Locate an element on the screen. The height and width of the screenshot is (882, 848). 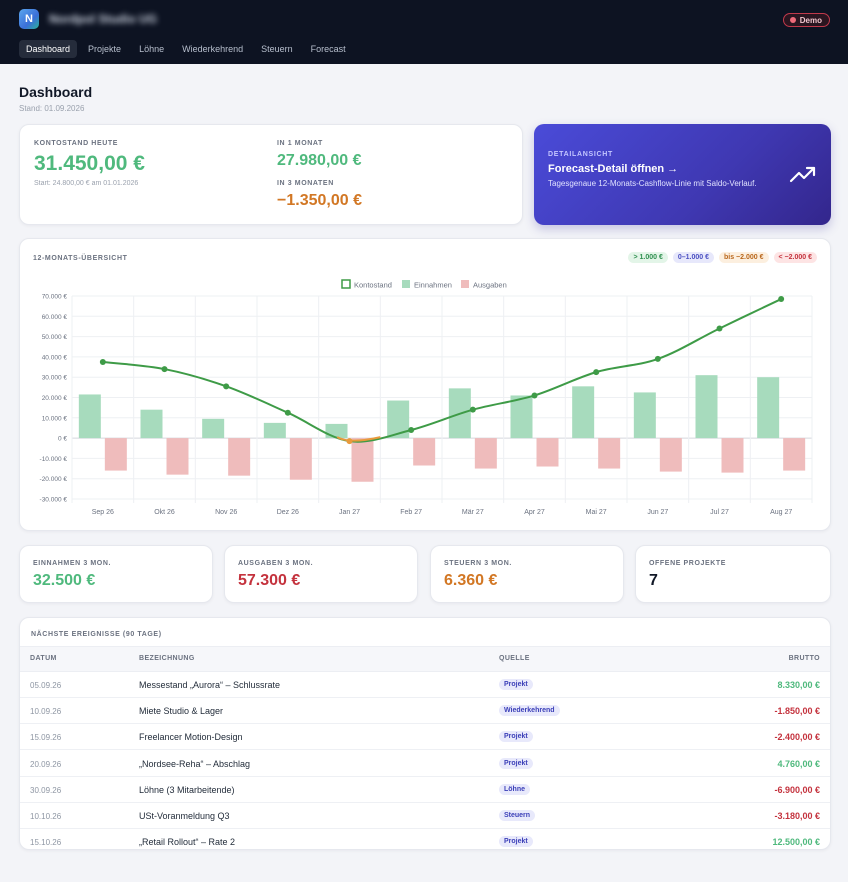
event-name: USt-Voranmeldung Q3 is located at coordinates (184, 816).